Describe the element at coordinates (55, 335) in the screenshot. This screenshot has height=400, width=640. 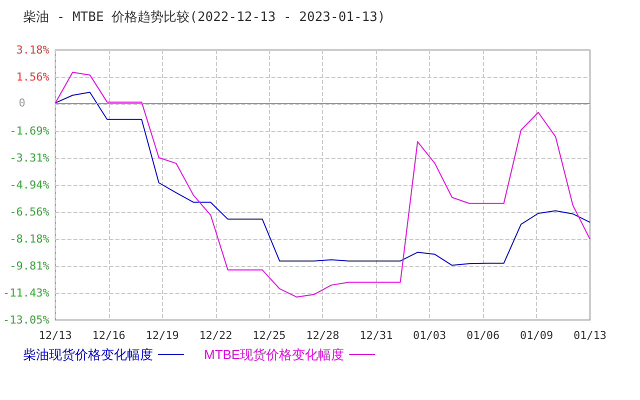
I see `x-tick-label: 12/13` at that location.